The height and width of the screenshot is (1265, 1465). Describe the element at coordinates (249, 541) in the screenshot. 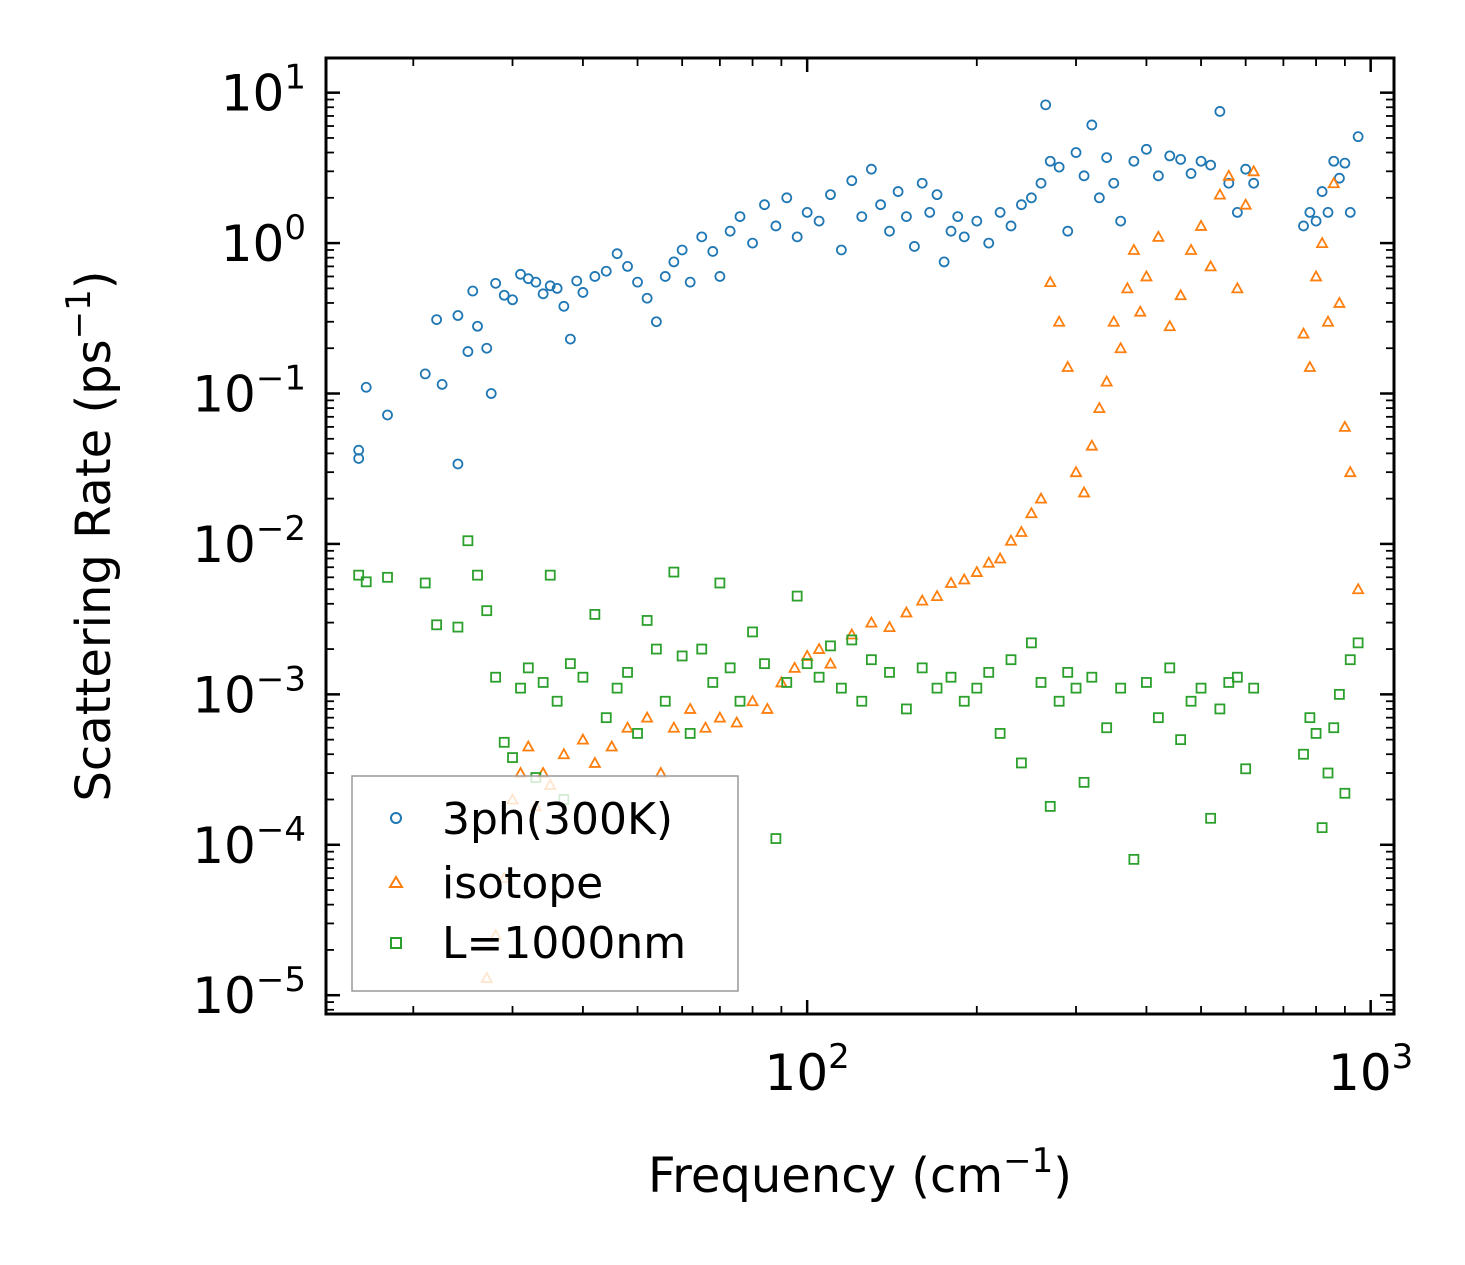

I see `y-tick-label-3: 10⁻²` at that location.